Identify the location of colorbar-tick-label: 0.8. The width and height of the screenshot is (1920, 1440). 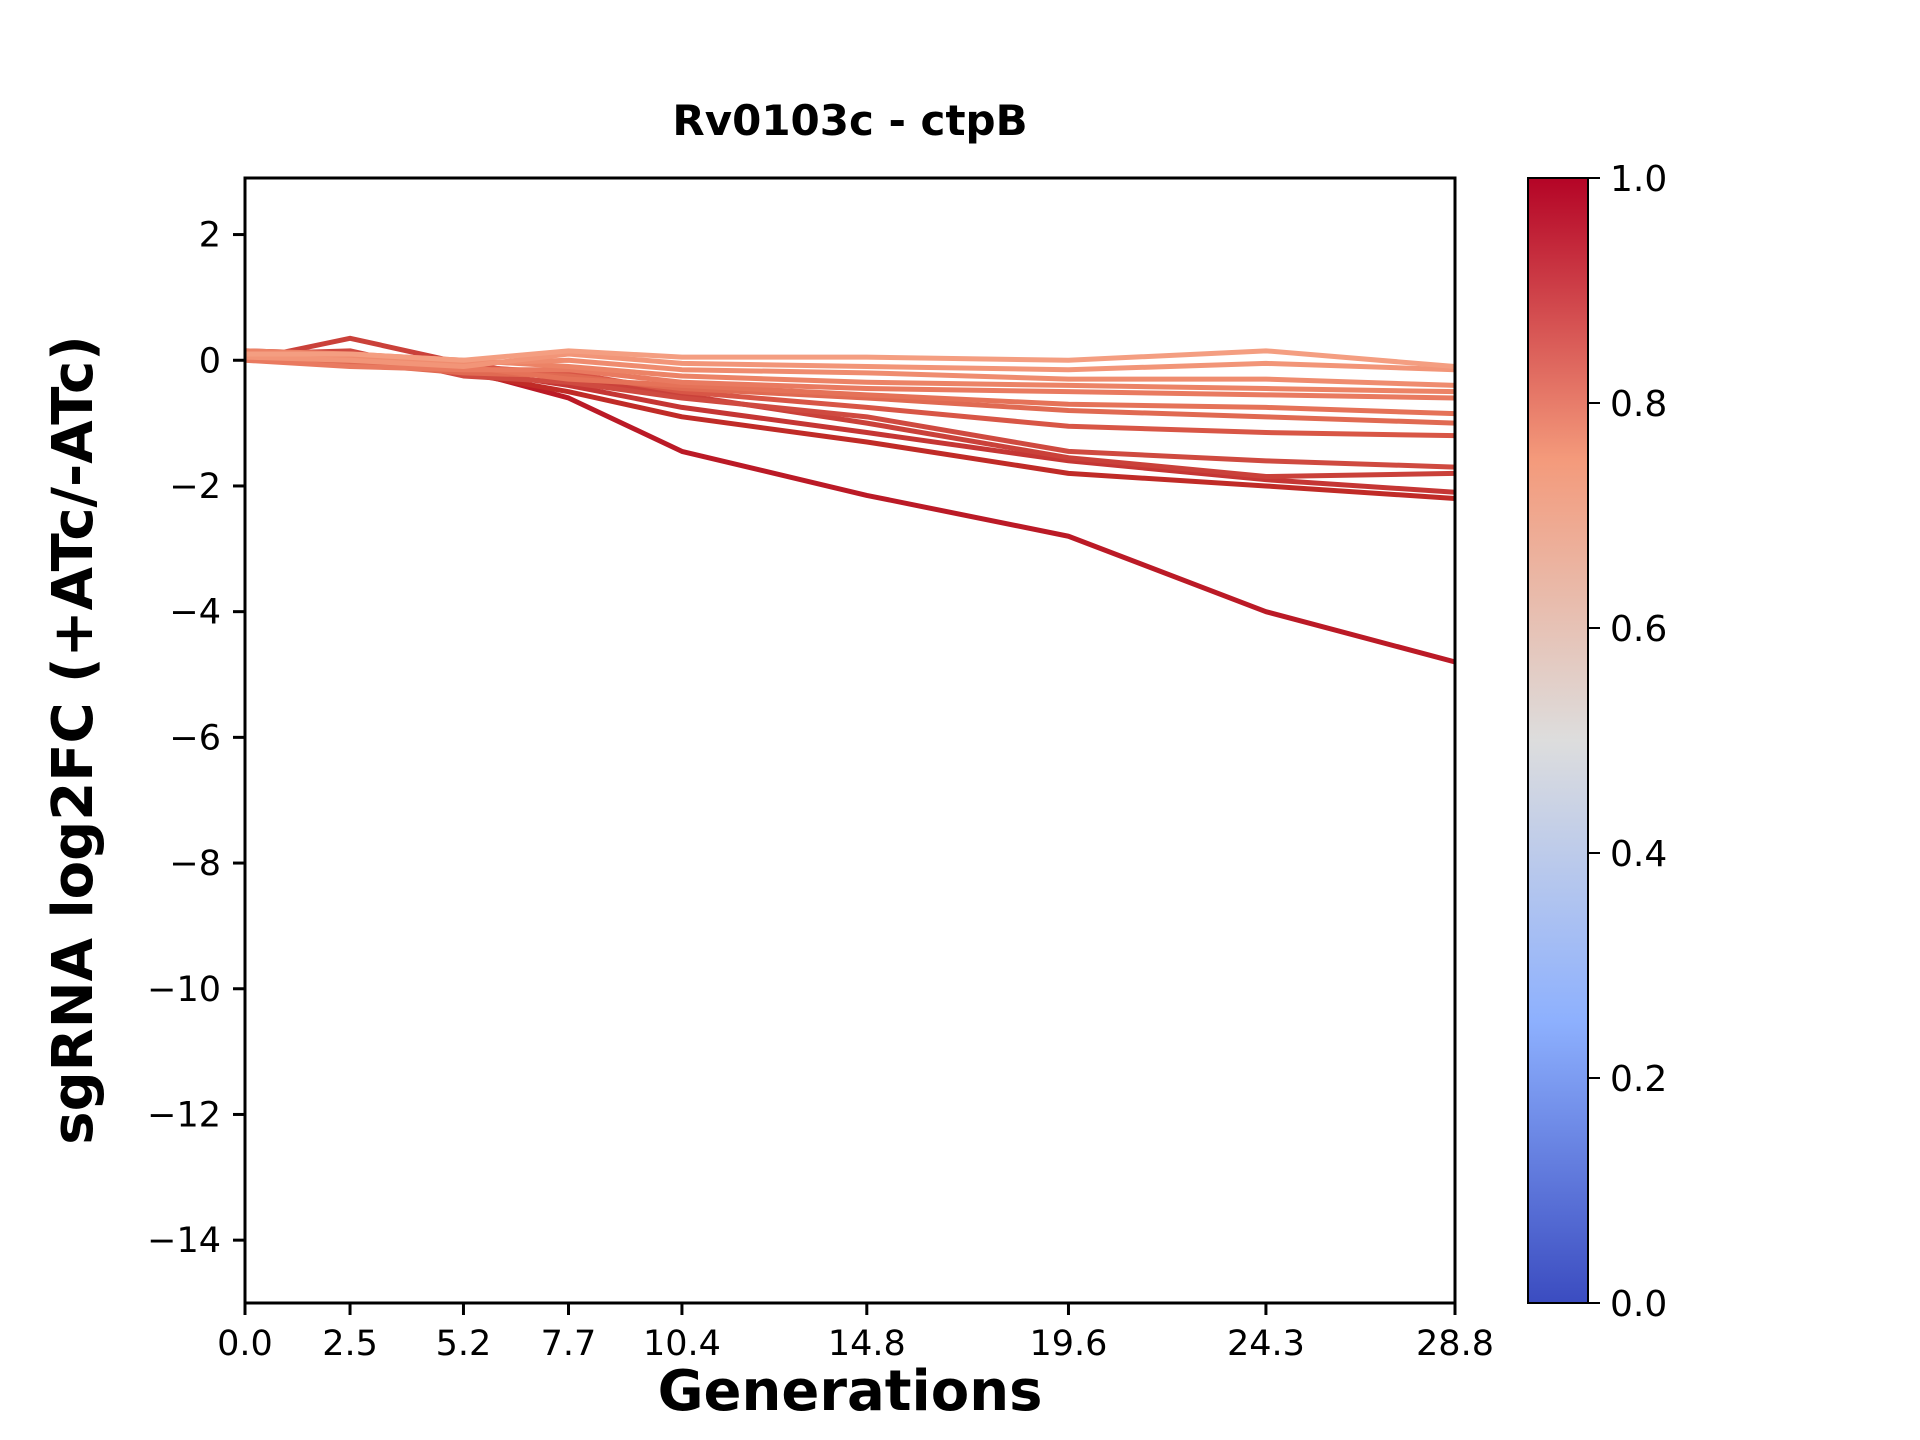
(1638, 404).